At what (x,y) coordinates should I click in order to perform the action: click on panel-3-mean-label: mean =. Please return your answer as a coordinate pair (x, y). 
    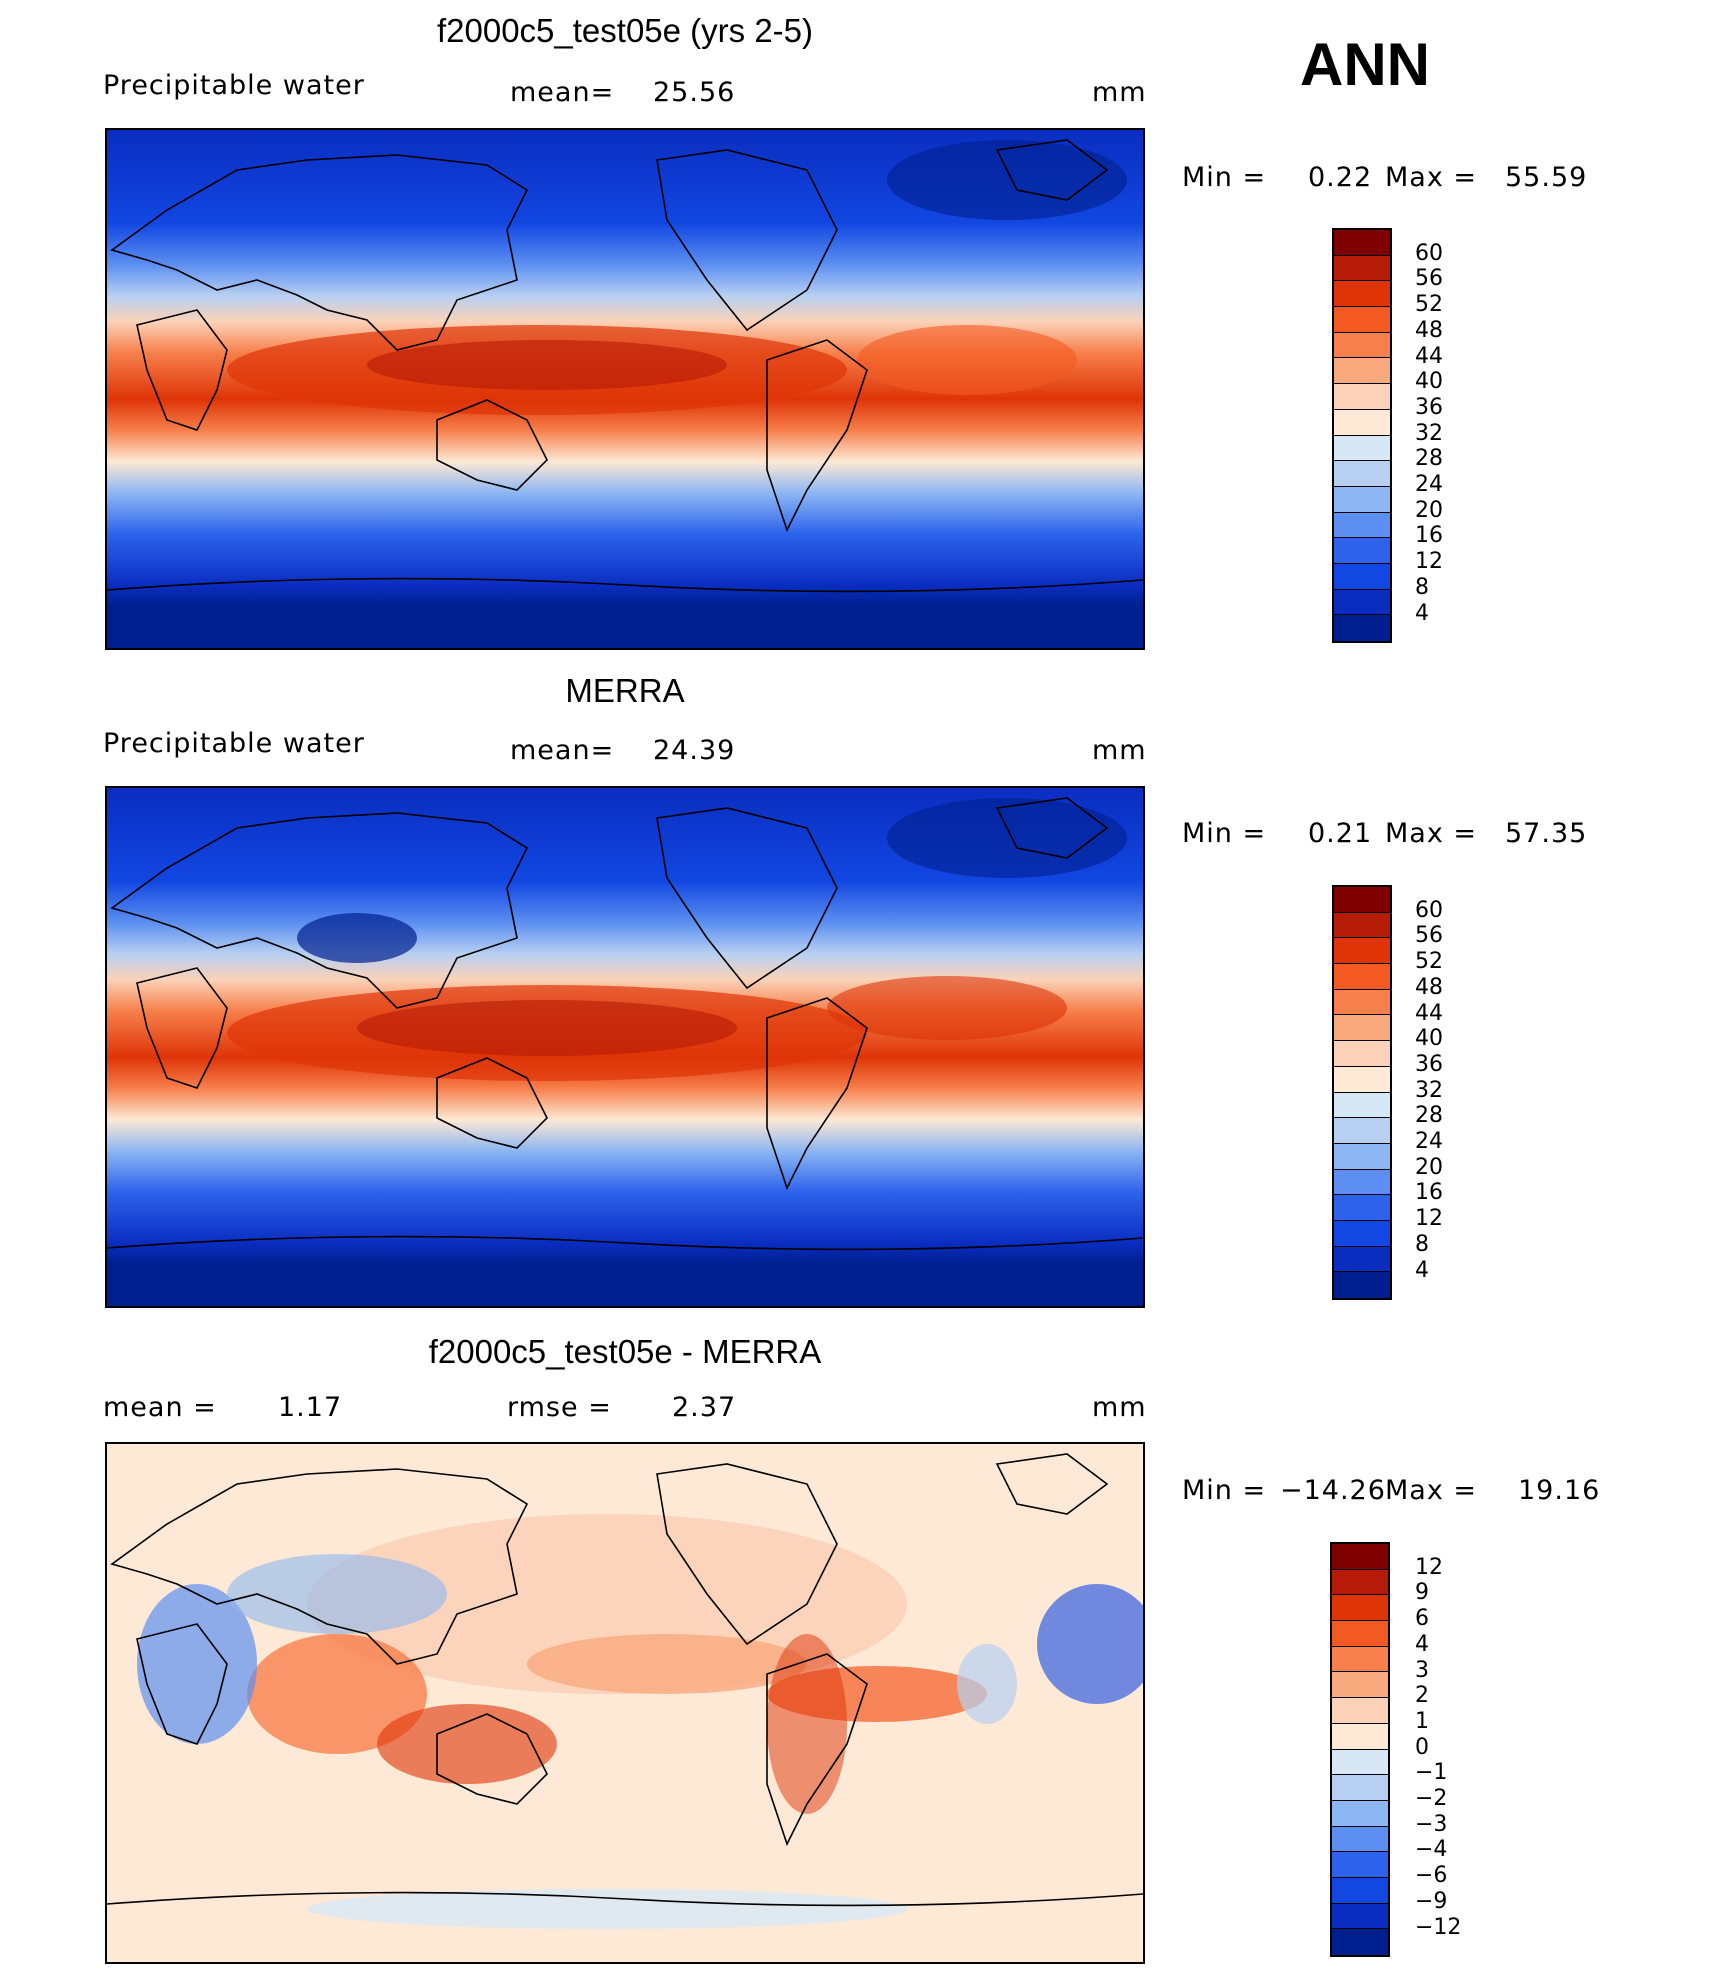
    Looking at the image, I should click on (160, 1407).